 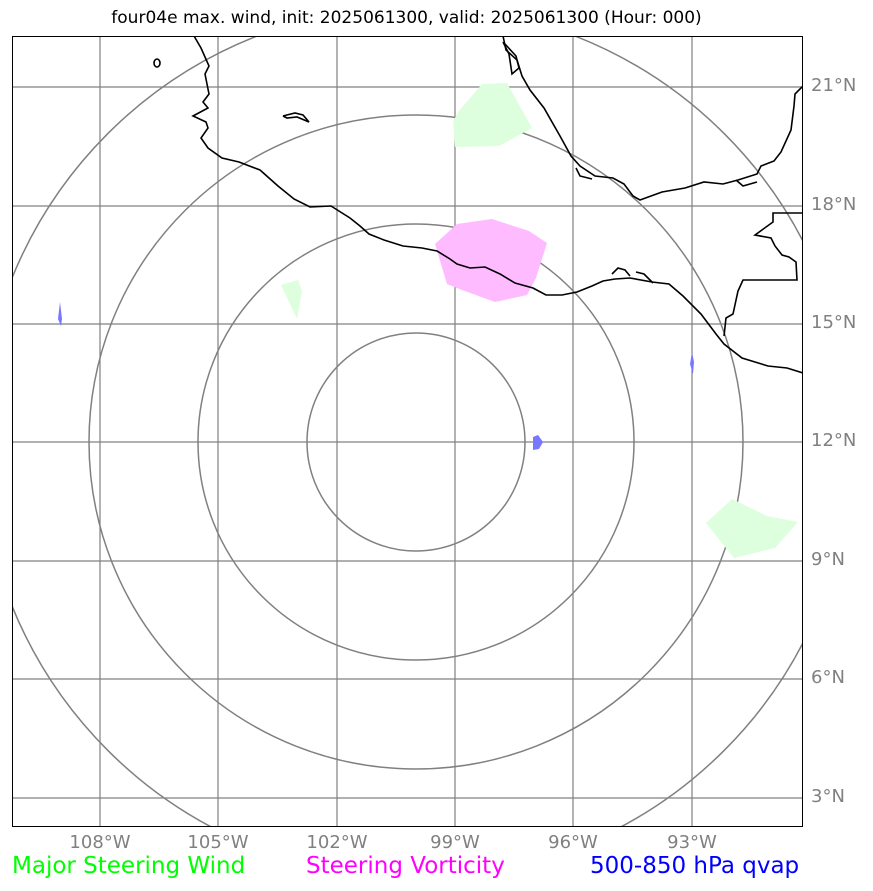 I want to click on lon-label-99w: 99°W, so click(x=455, y=842).